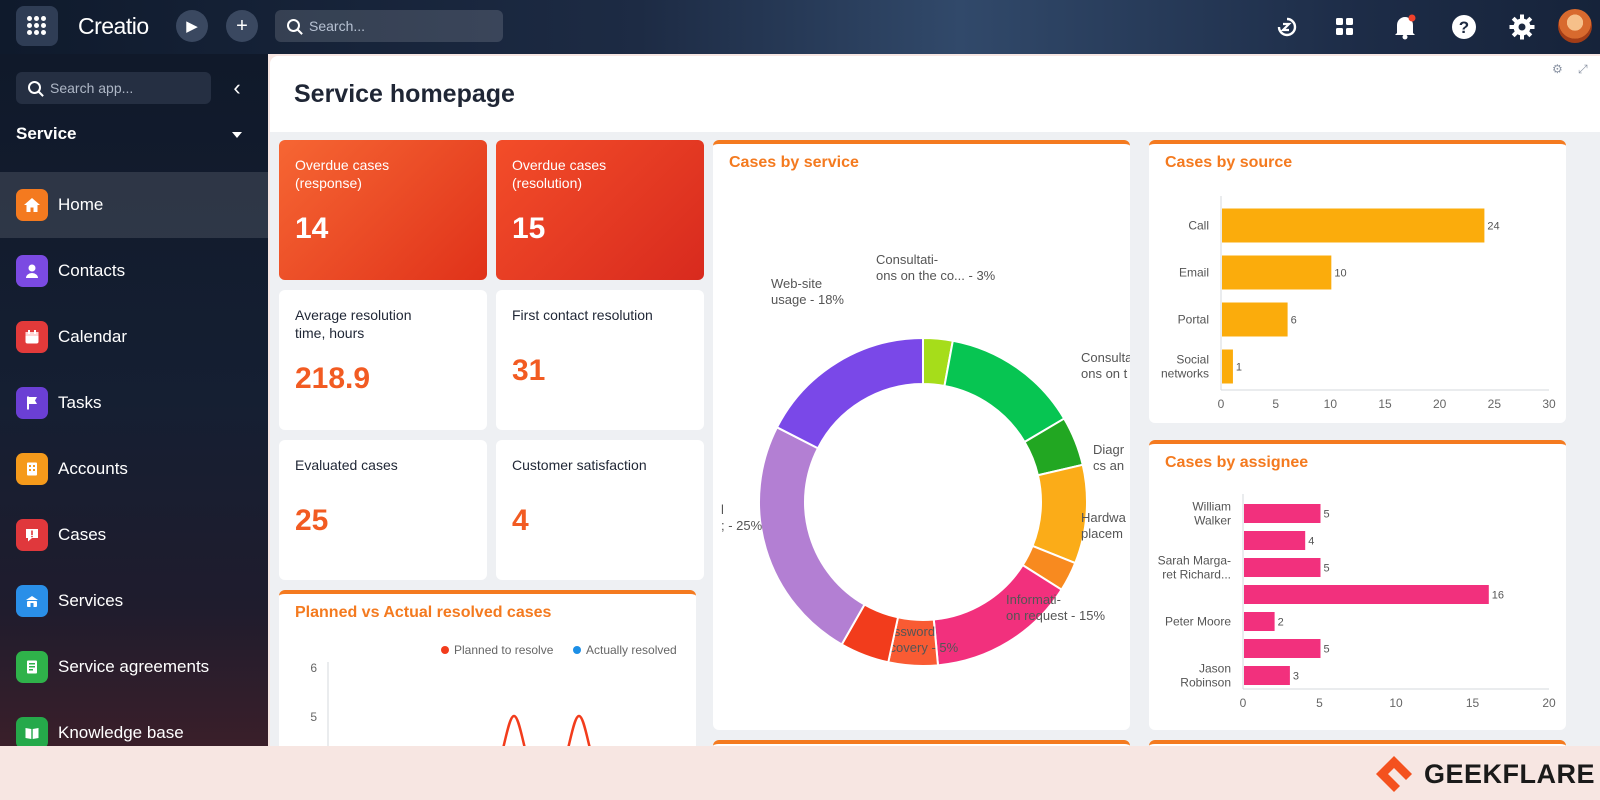  I want to click on kpi-label: First contact resolution, so click(582, 315).